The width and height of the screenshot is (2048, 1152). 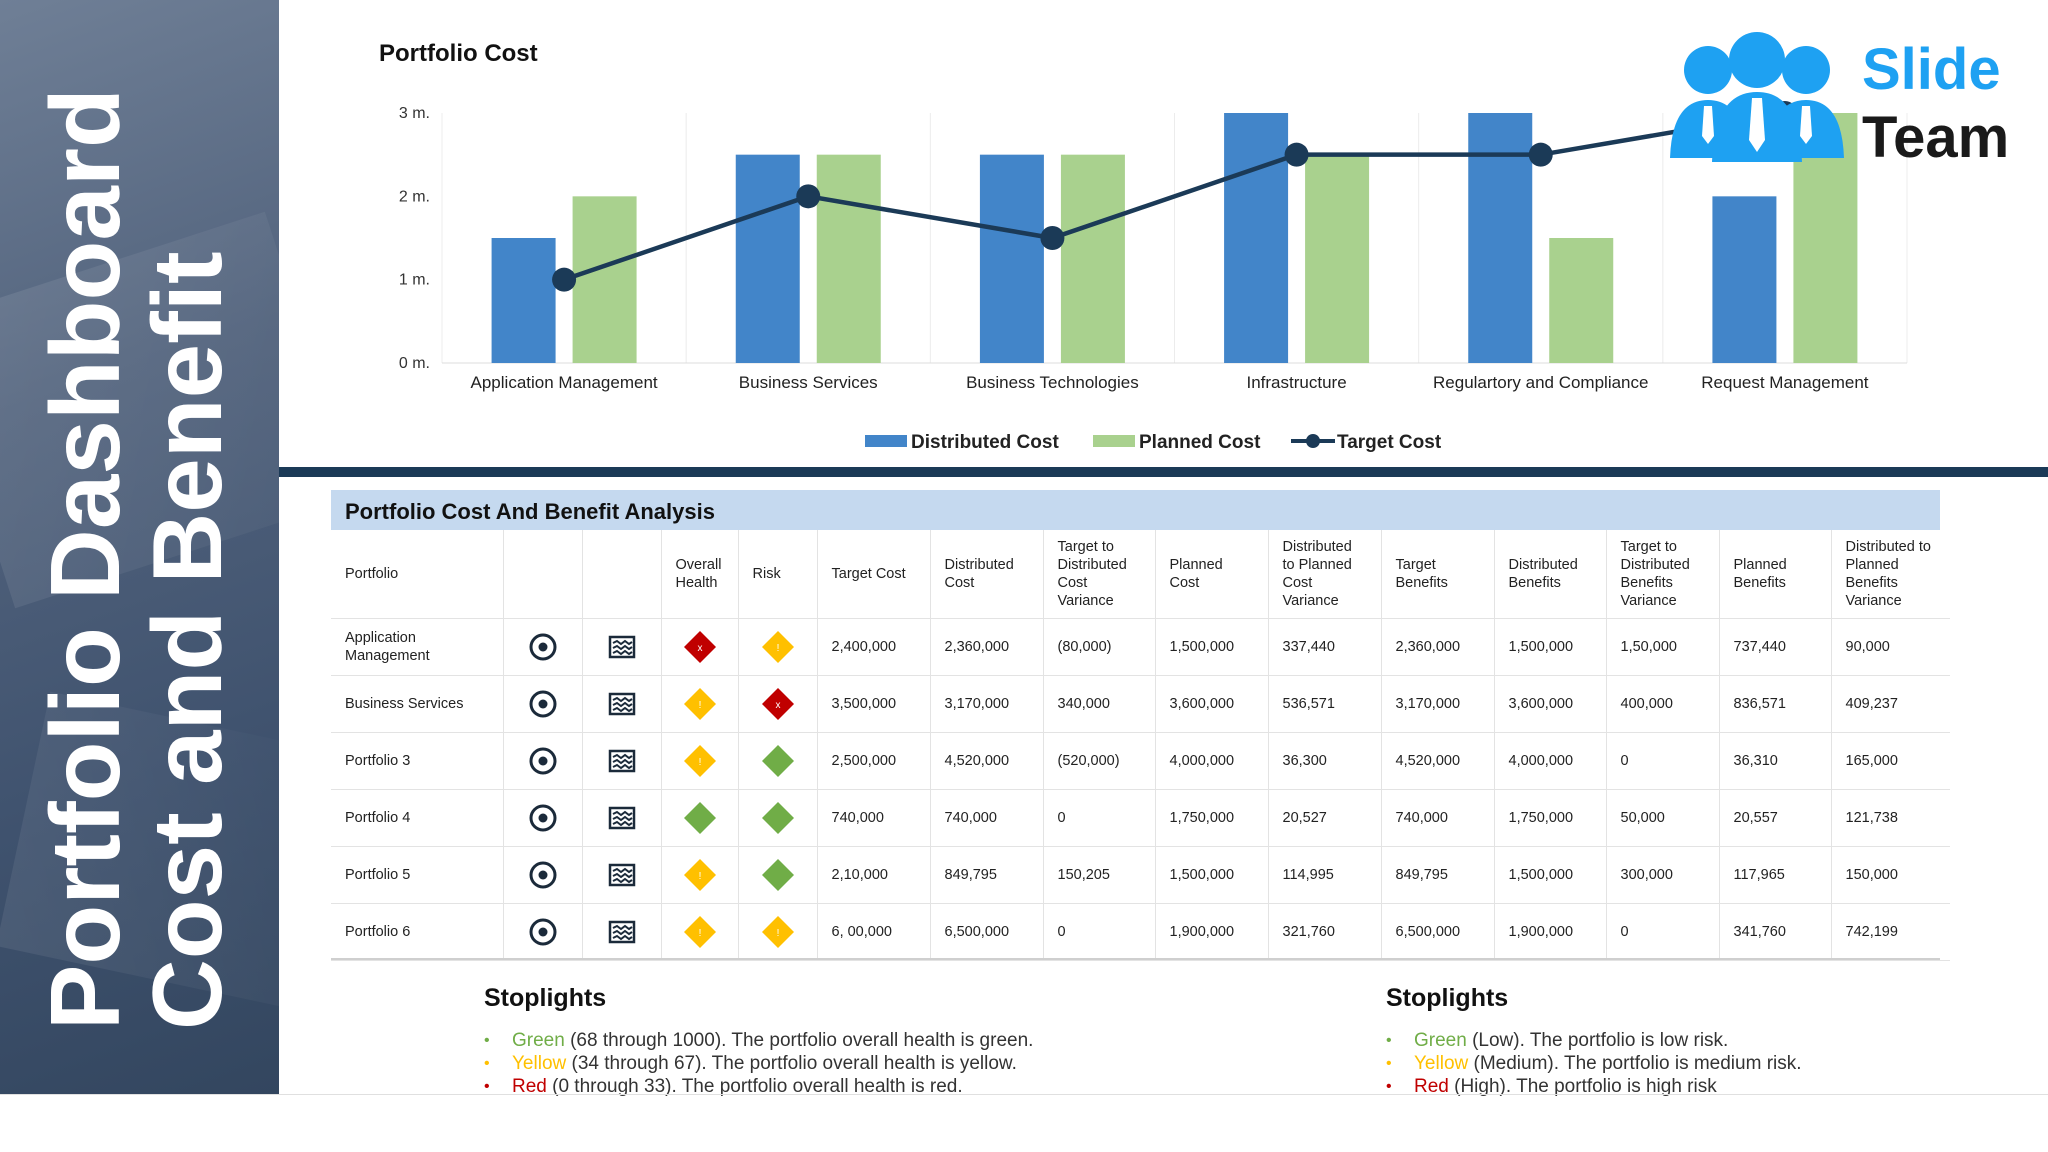 What do you see at coordinates (1212, 704) in the screenshot?
I see `table-cell: 3,600,000` at bounding box center [1212, 704].